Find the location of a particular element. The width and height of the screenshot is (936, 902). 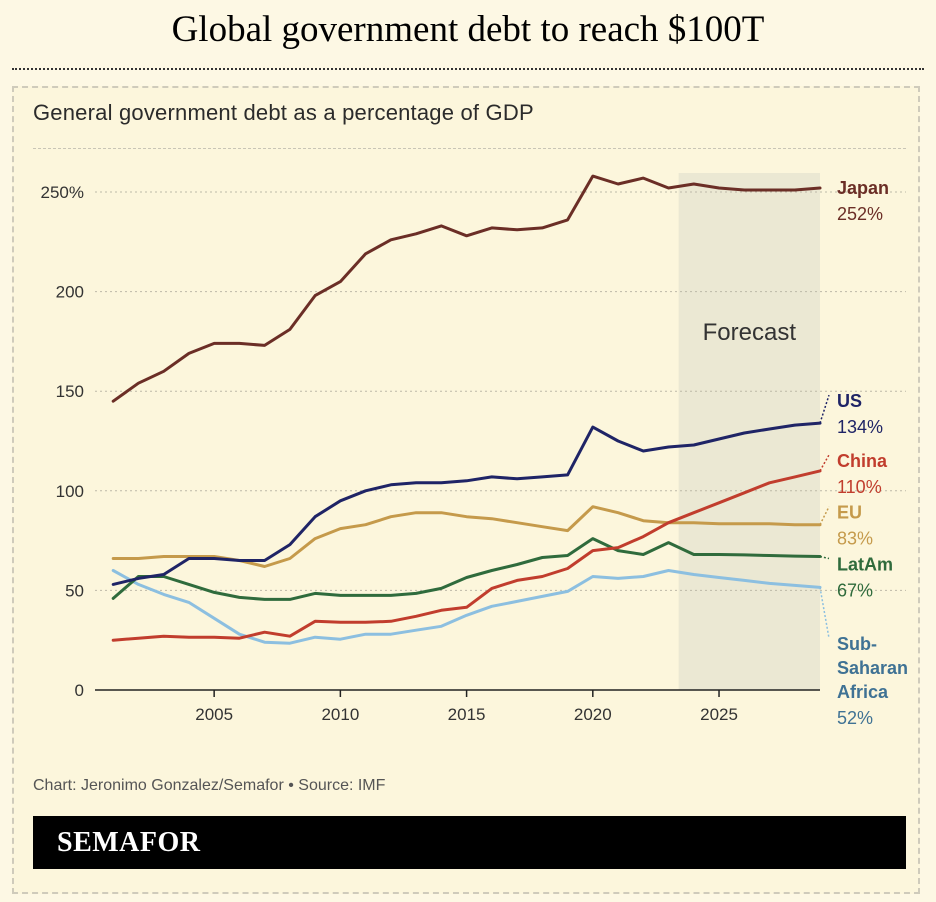

series-value-sub-saharan-africa: 52% is located at coordinates (855, 718).